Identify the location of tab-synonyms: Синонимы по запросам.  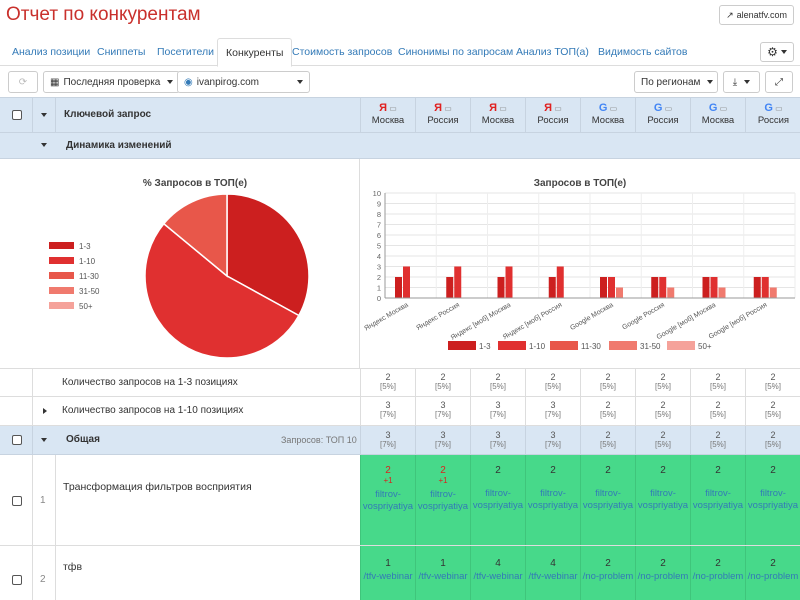
(456, 52).